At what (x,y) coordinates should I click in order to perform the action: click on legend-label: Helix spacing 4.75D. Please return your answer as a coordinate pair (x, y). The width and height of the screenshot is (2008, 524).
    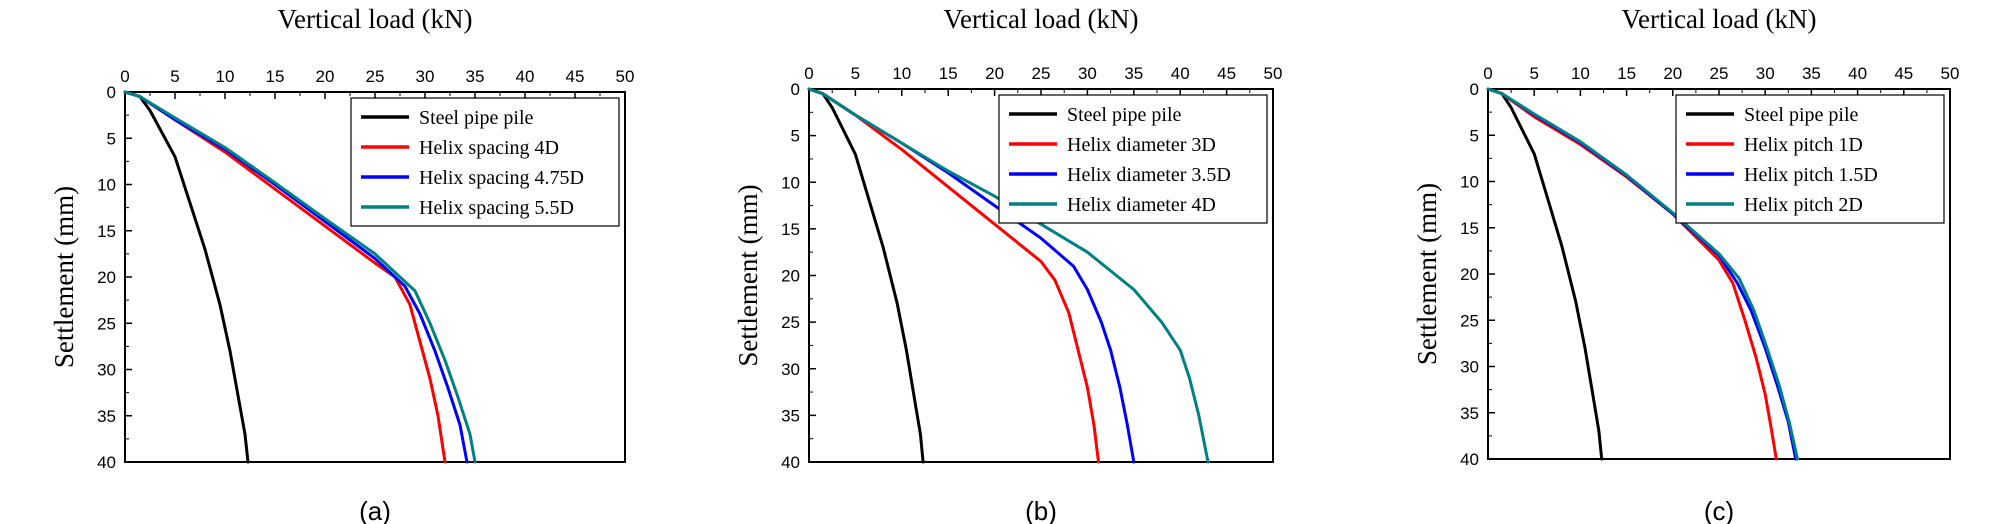
    Looking at the image, I should click on (501, 178).